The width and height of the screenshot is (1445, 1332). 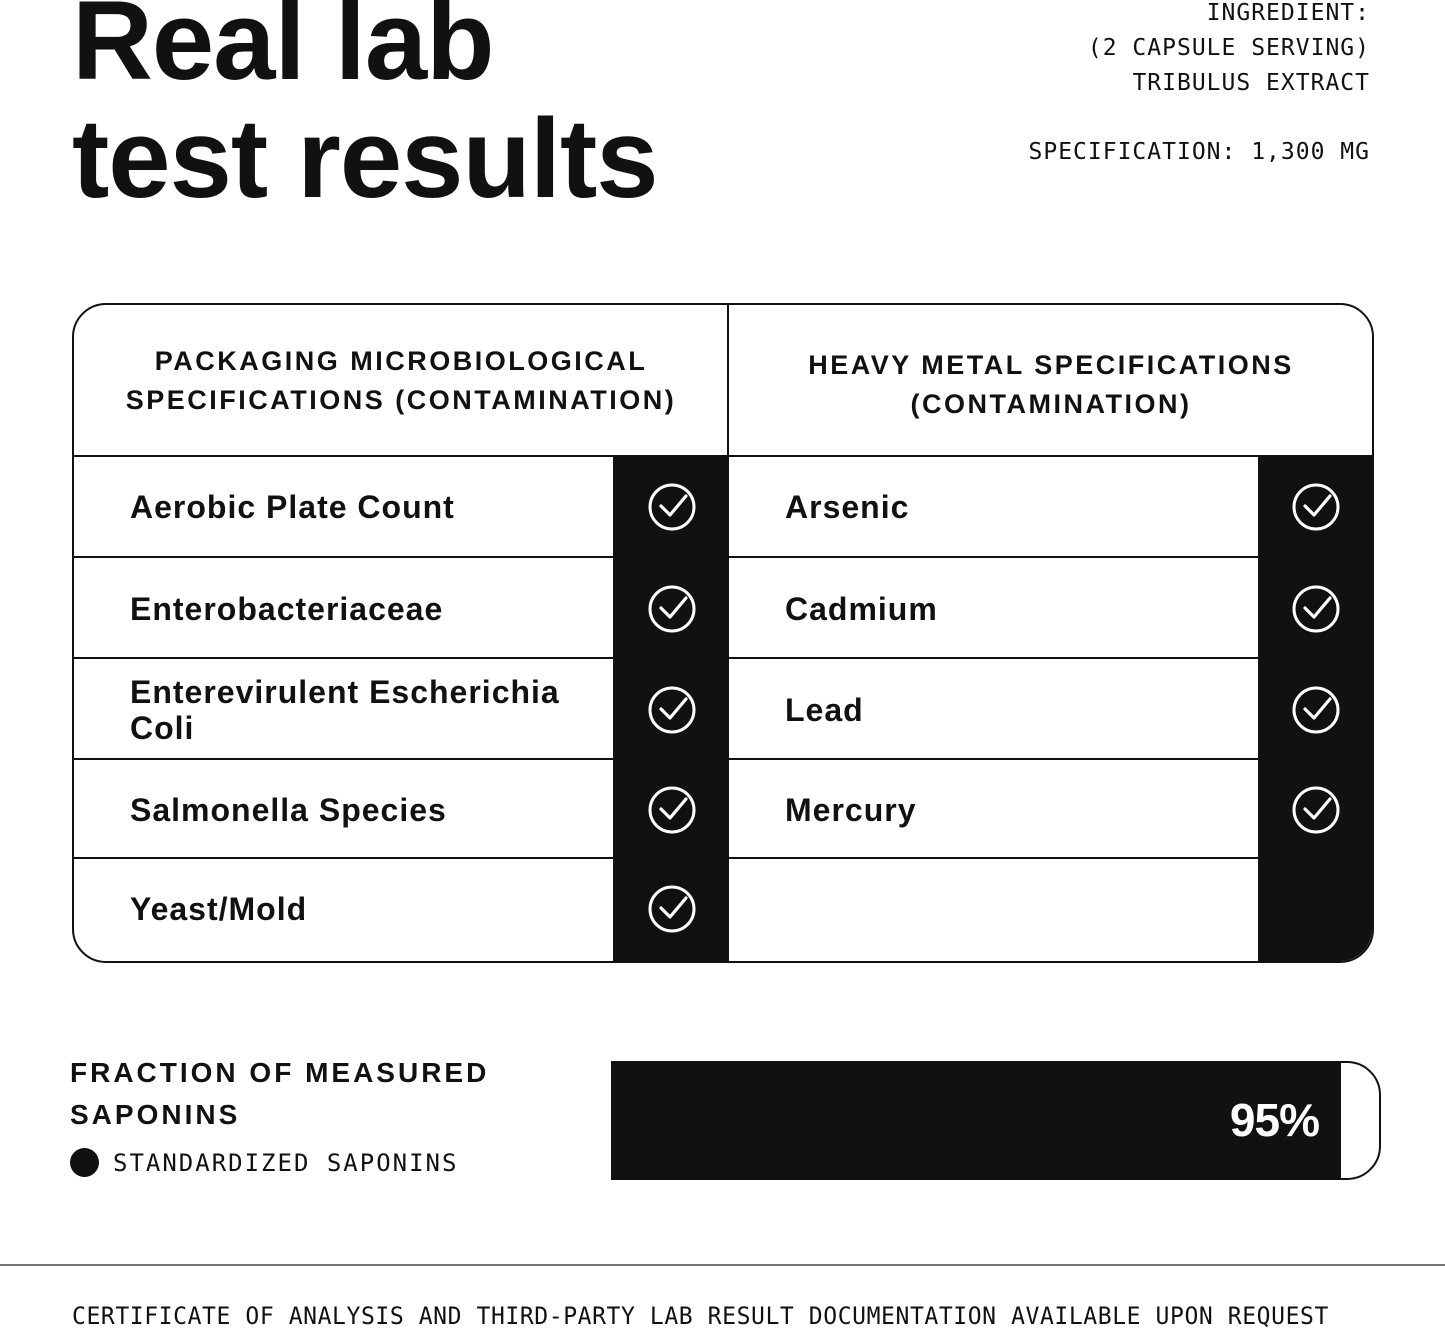 I want to click on legend-dot-icon, so click(x=84, y=1162).